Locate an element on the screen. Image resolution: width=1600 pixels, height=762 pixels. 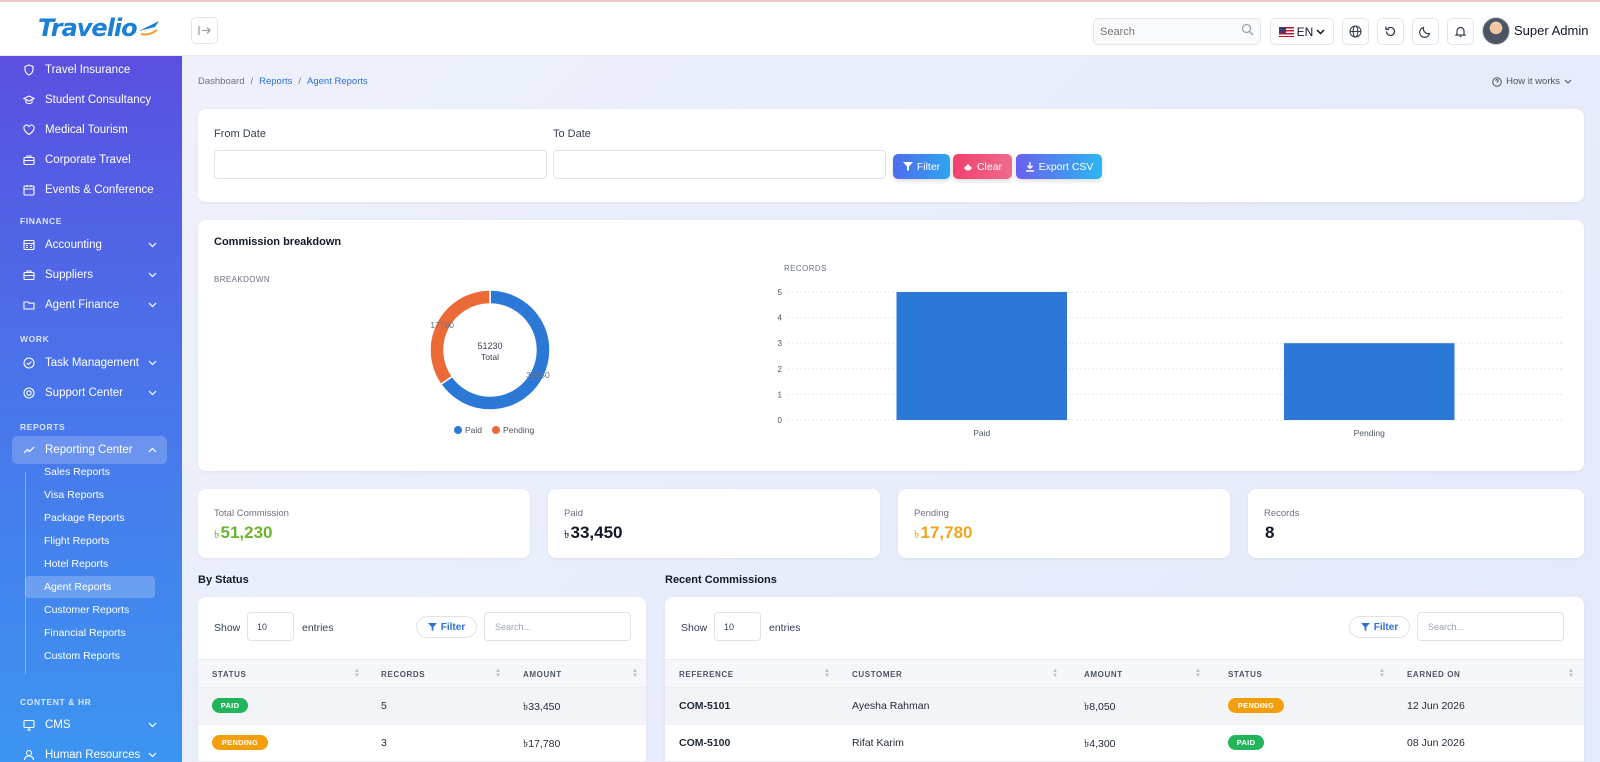
user-name: Super Admin is located at coordinates (1551, 30).